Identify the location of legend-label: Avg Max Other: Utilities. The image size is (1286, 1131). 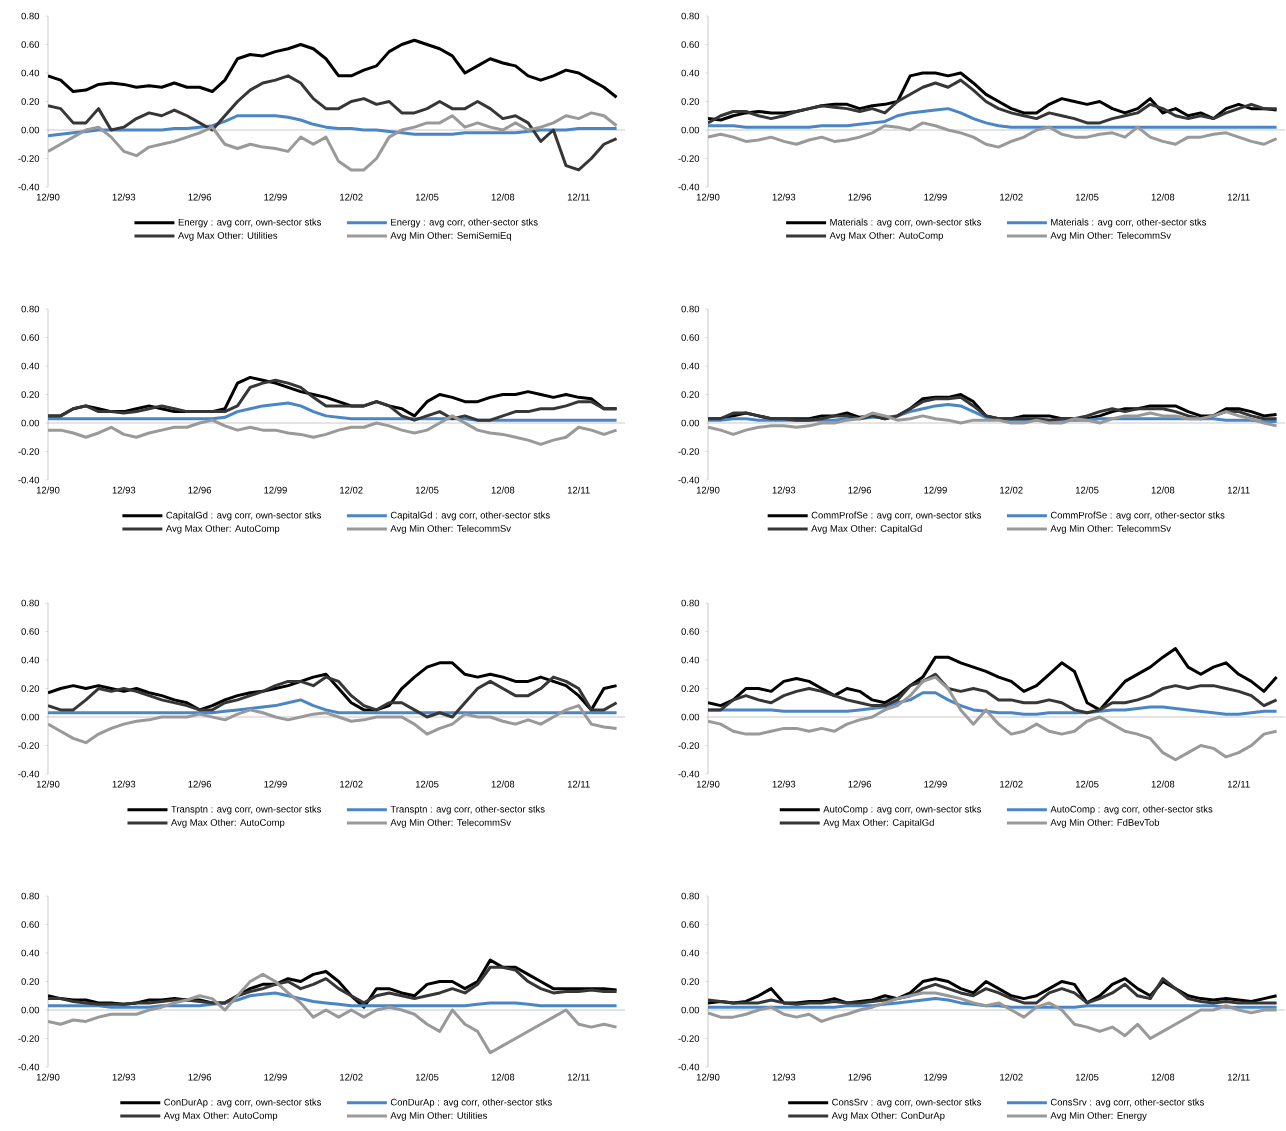
(228, 236).